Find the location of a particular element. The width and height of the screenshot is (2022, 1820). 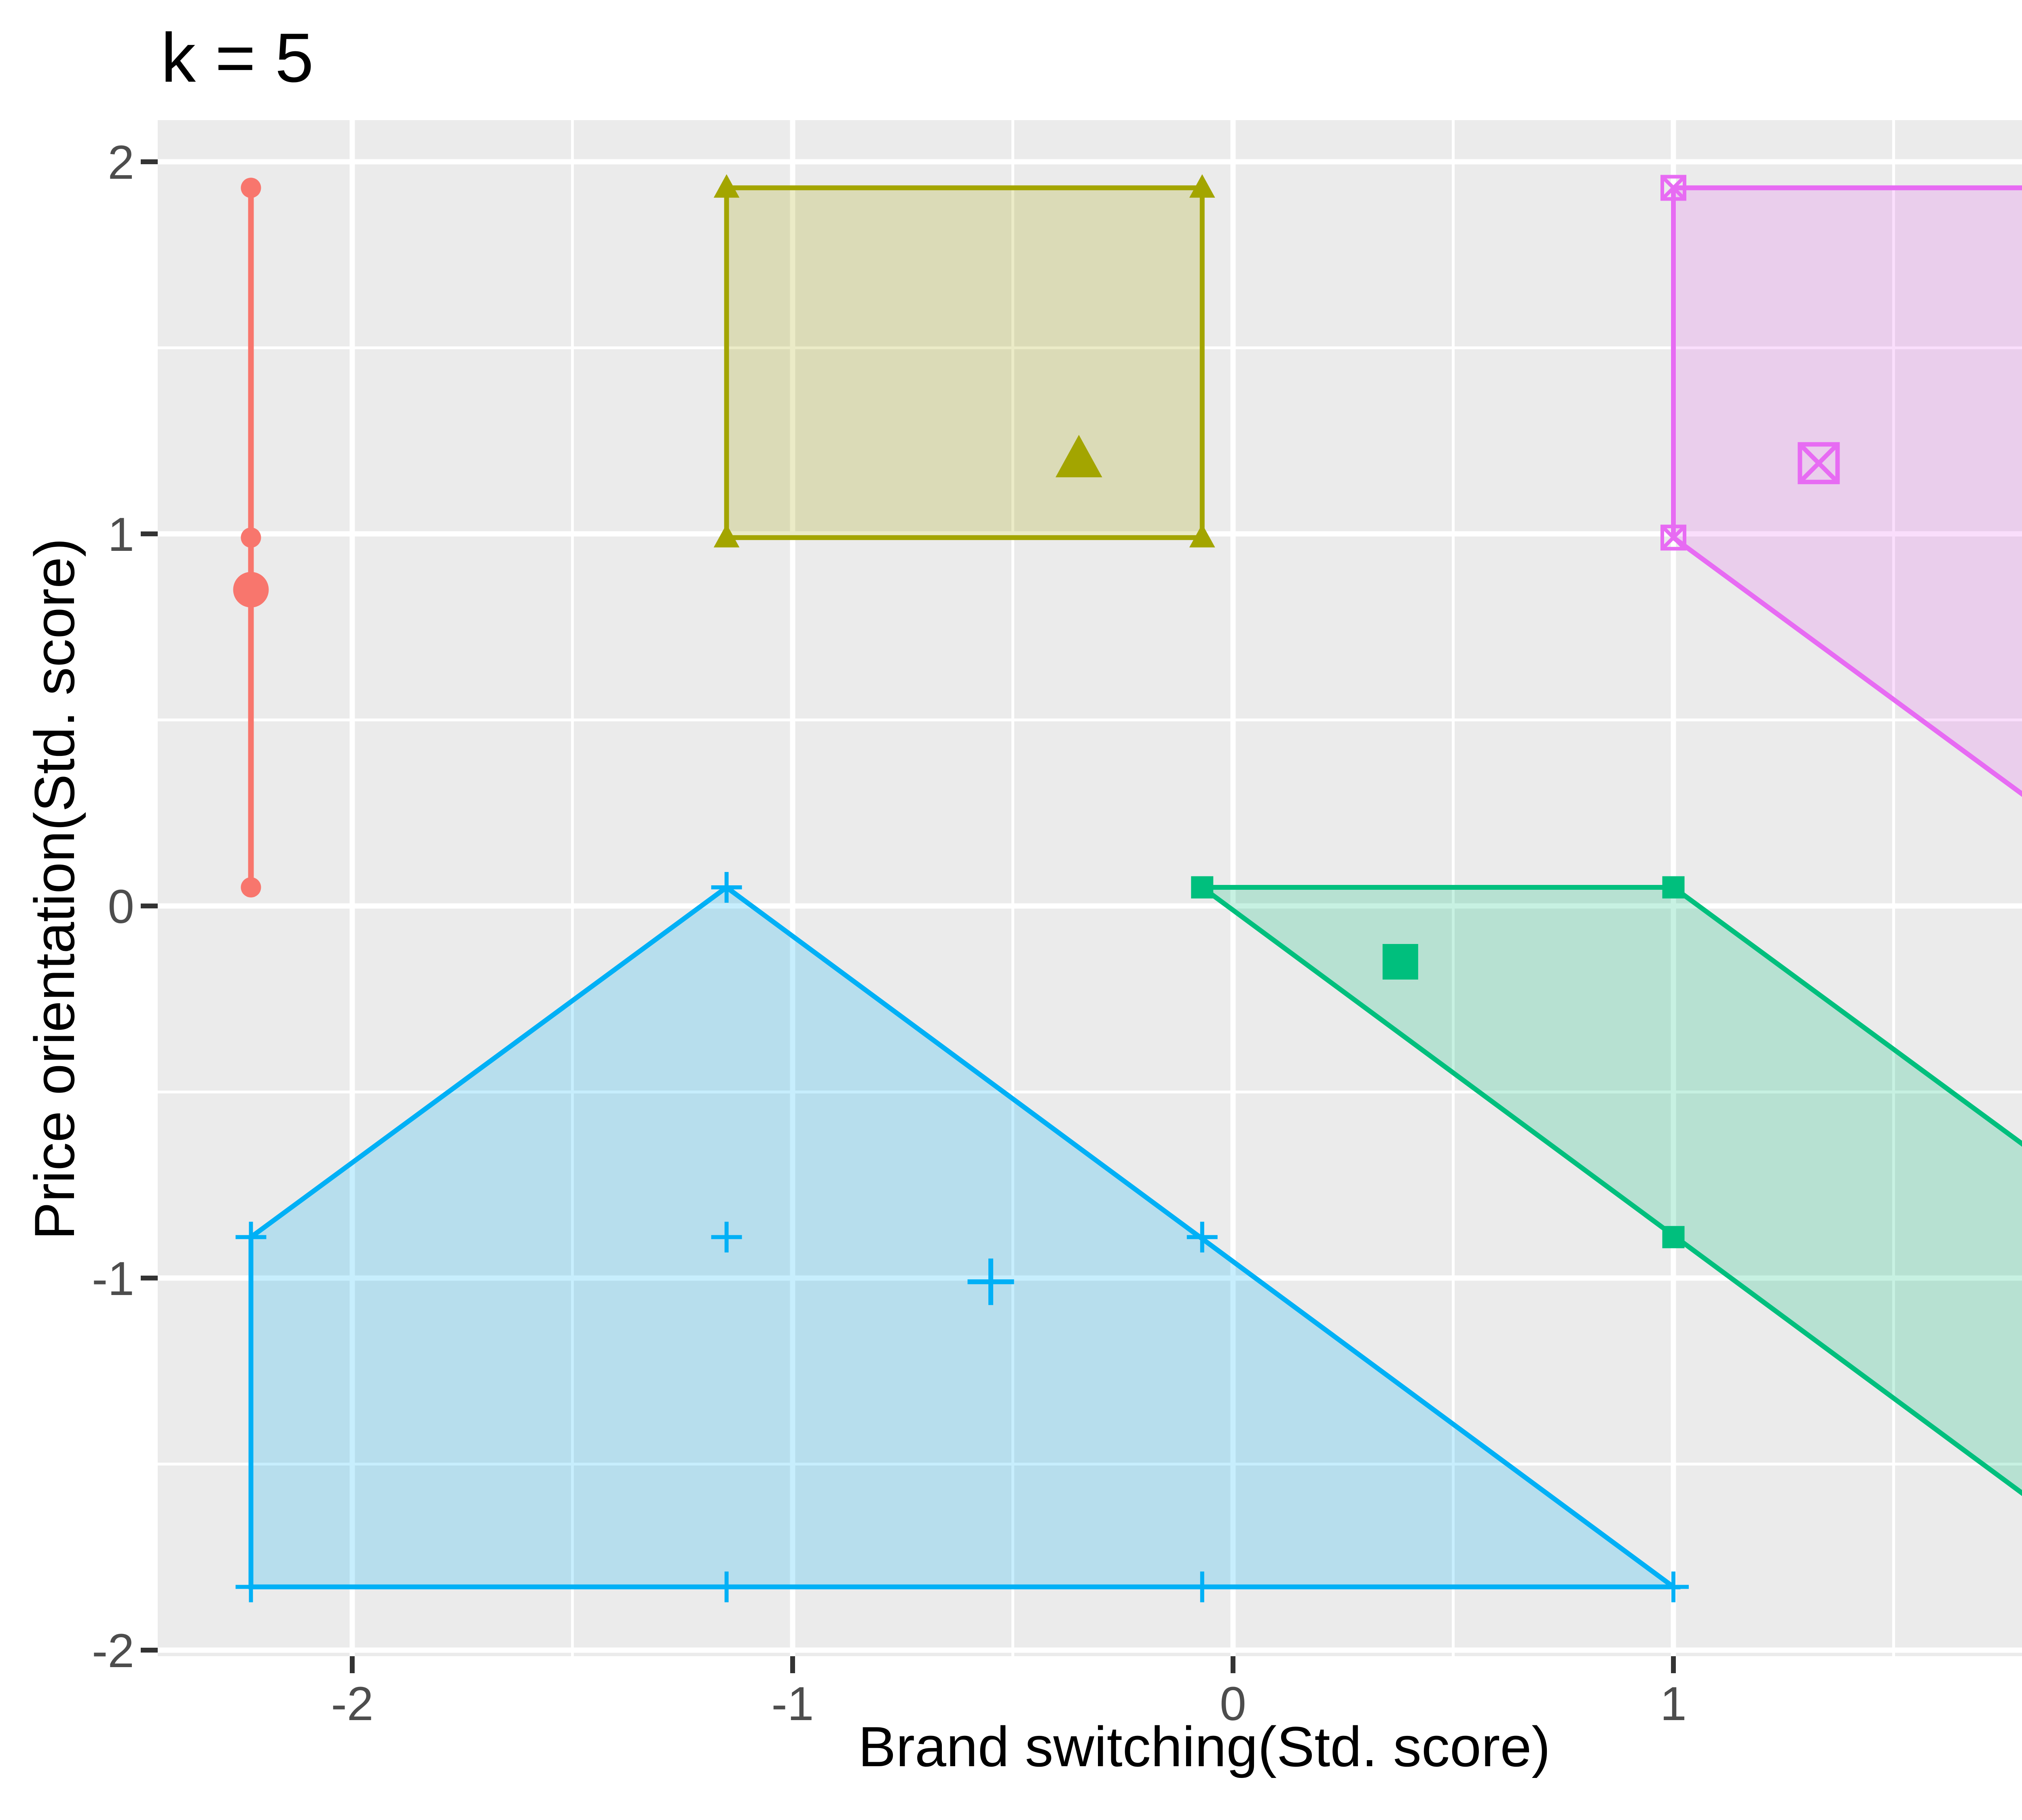

y-axis-title: Price orientation(Std. score) is located at coordinates (54, 889).